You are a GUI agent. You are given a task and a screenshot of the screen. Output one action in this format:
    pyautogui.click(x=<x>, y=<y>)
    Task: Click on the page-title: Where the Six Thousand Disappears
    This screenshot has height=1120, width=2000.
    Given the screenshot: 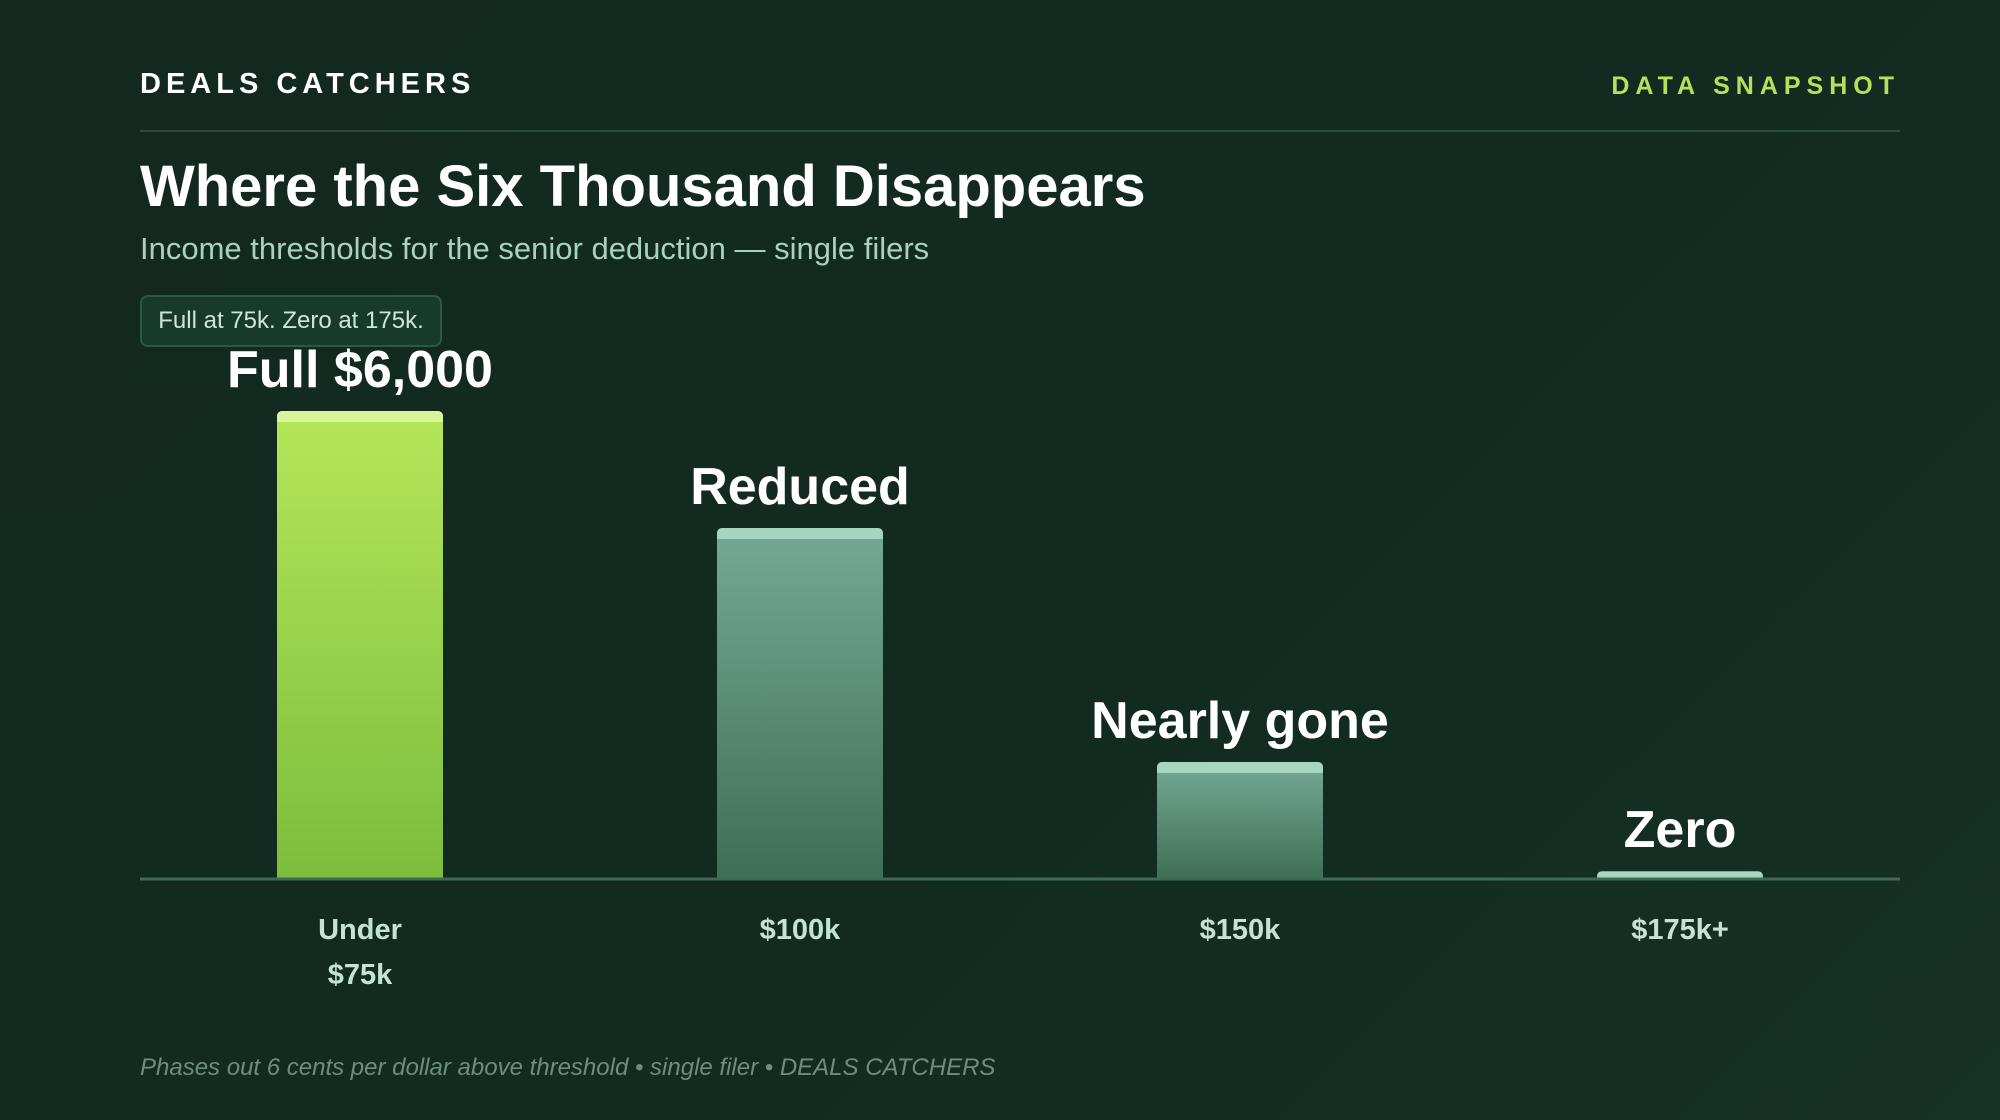 What is the action you would take?
    pyautogui.click(x=643, y=186)
    